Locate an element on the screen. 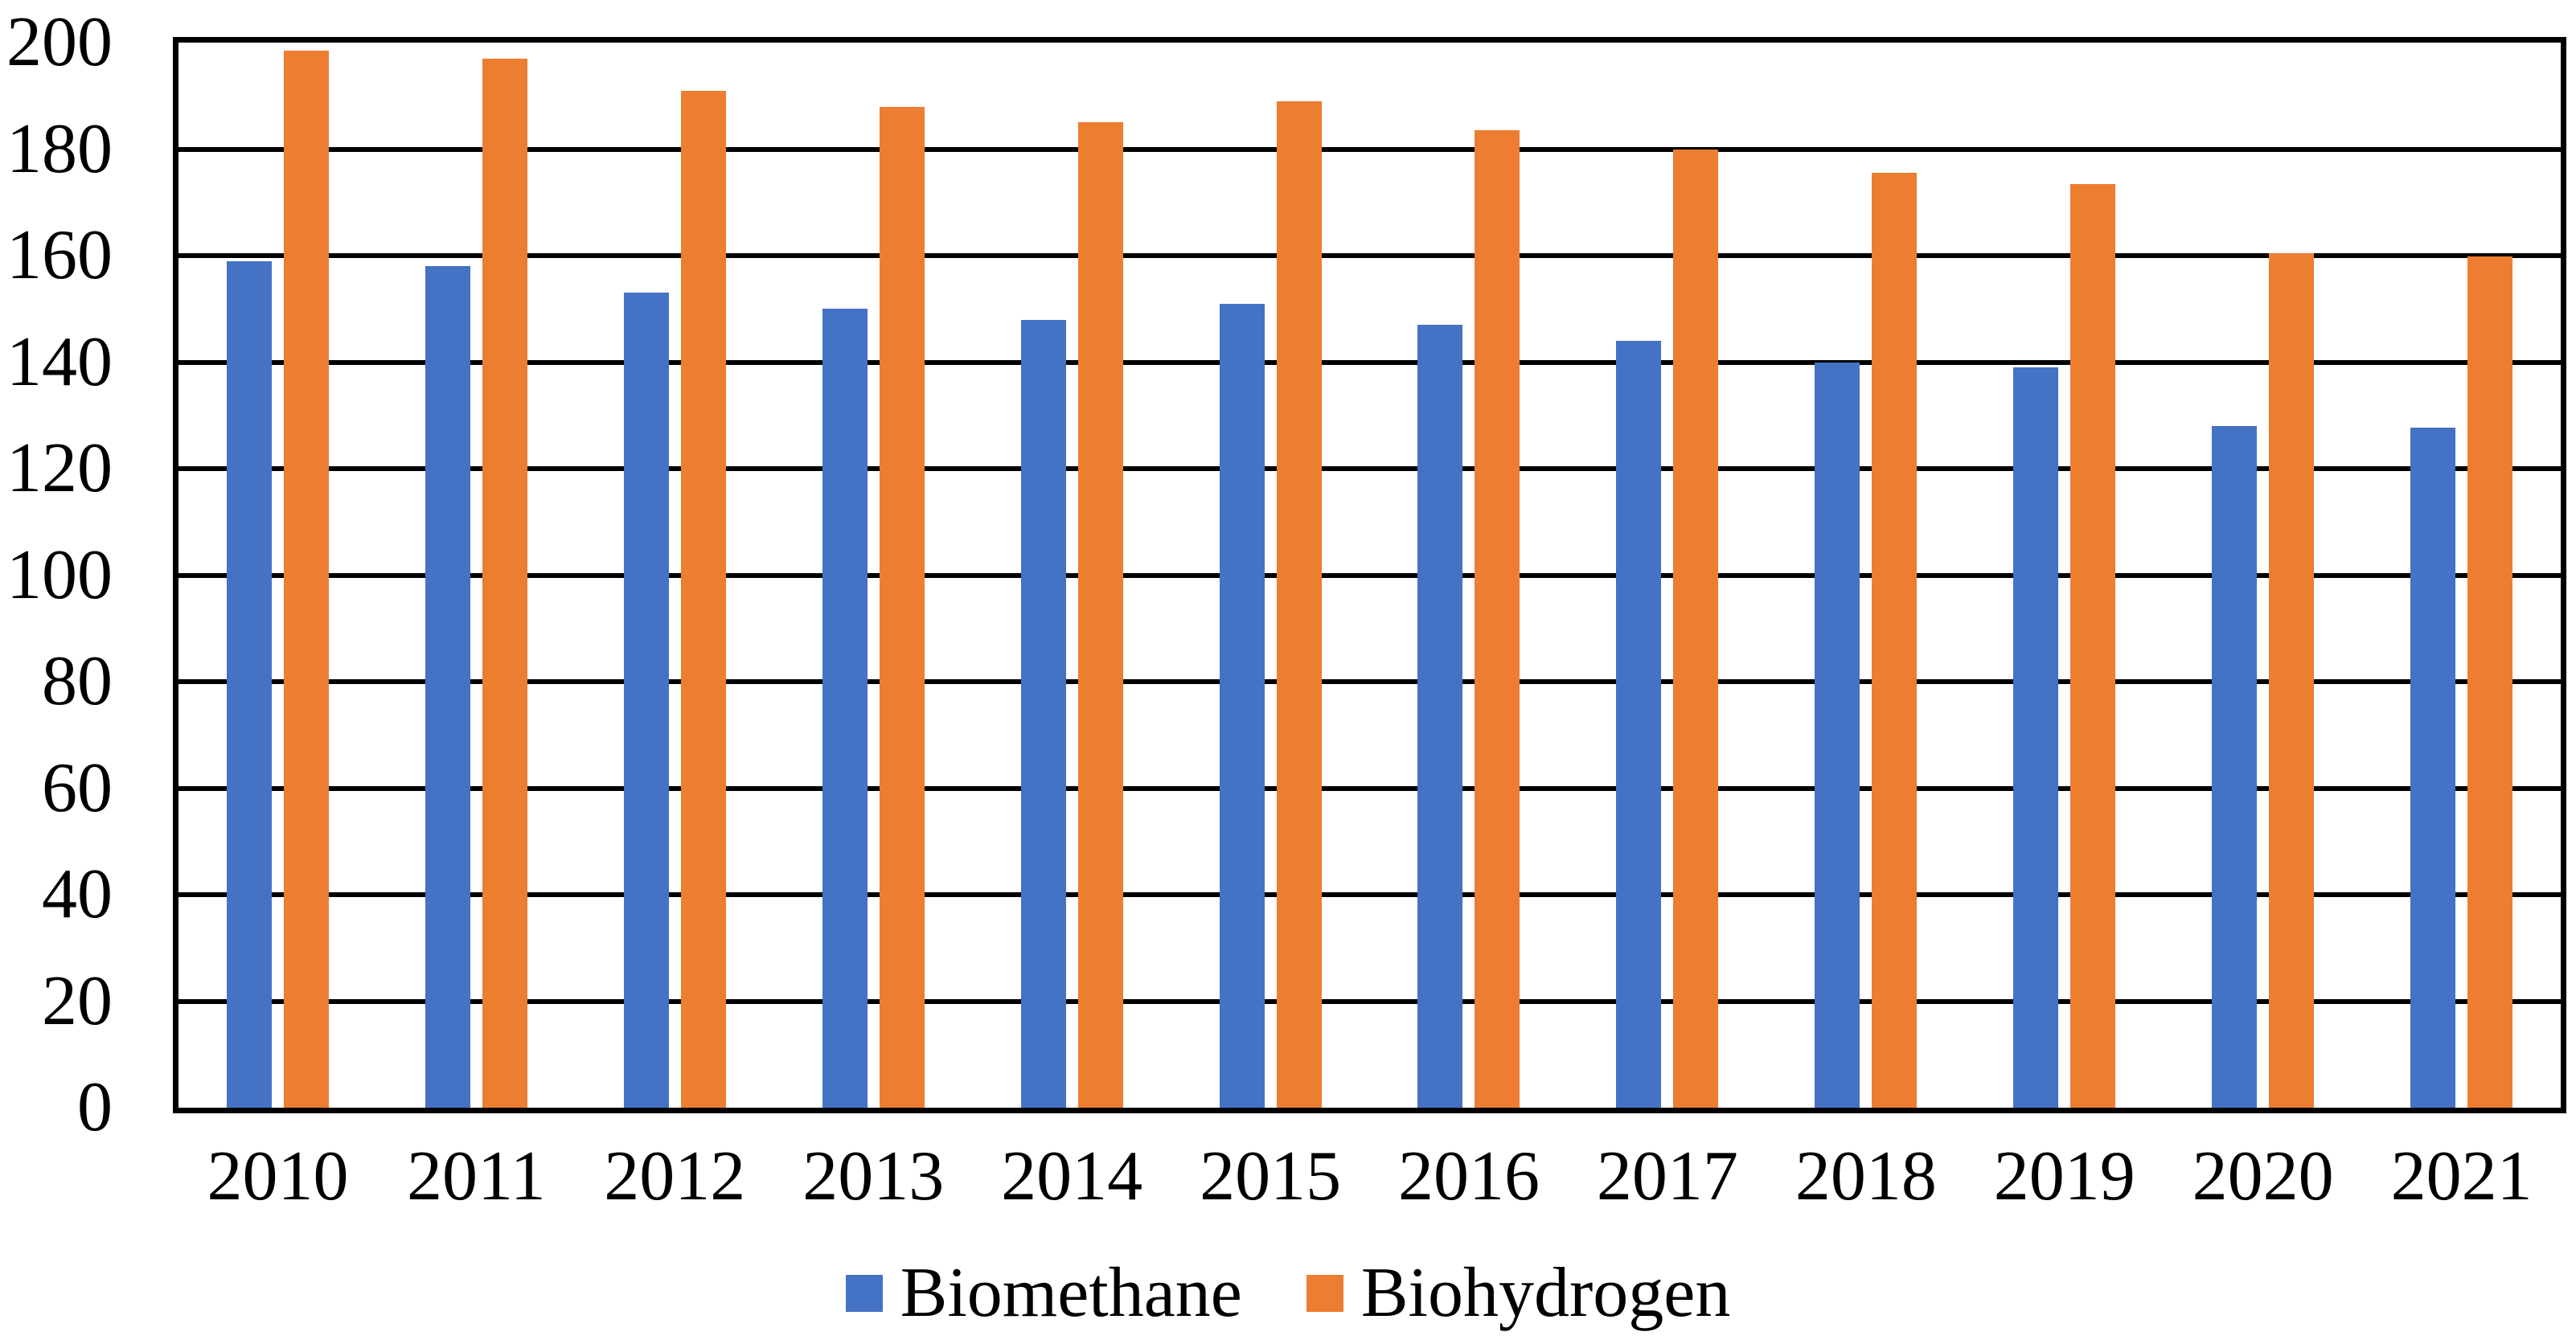 The height and width of the screenshot is (1340, 2576). x-axis-label-2021: 2021 is located at coordinates (2462, 1176).